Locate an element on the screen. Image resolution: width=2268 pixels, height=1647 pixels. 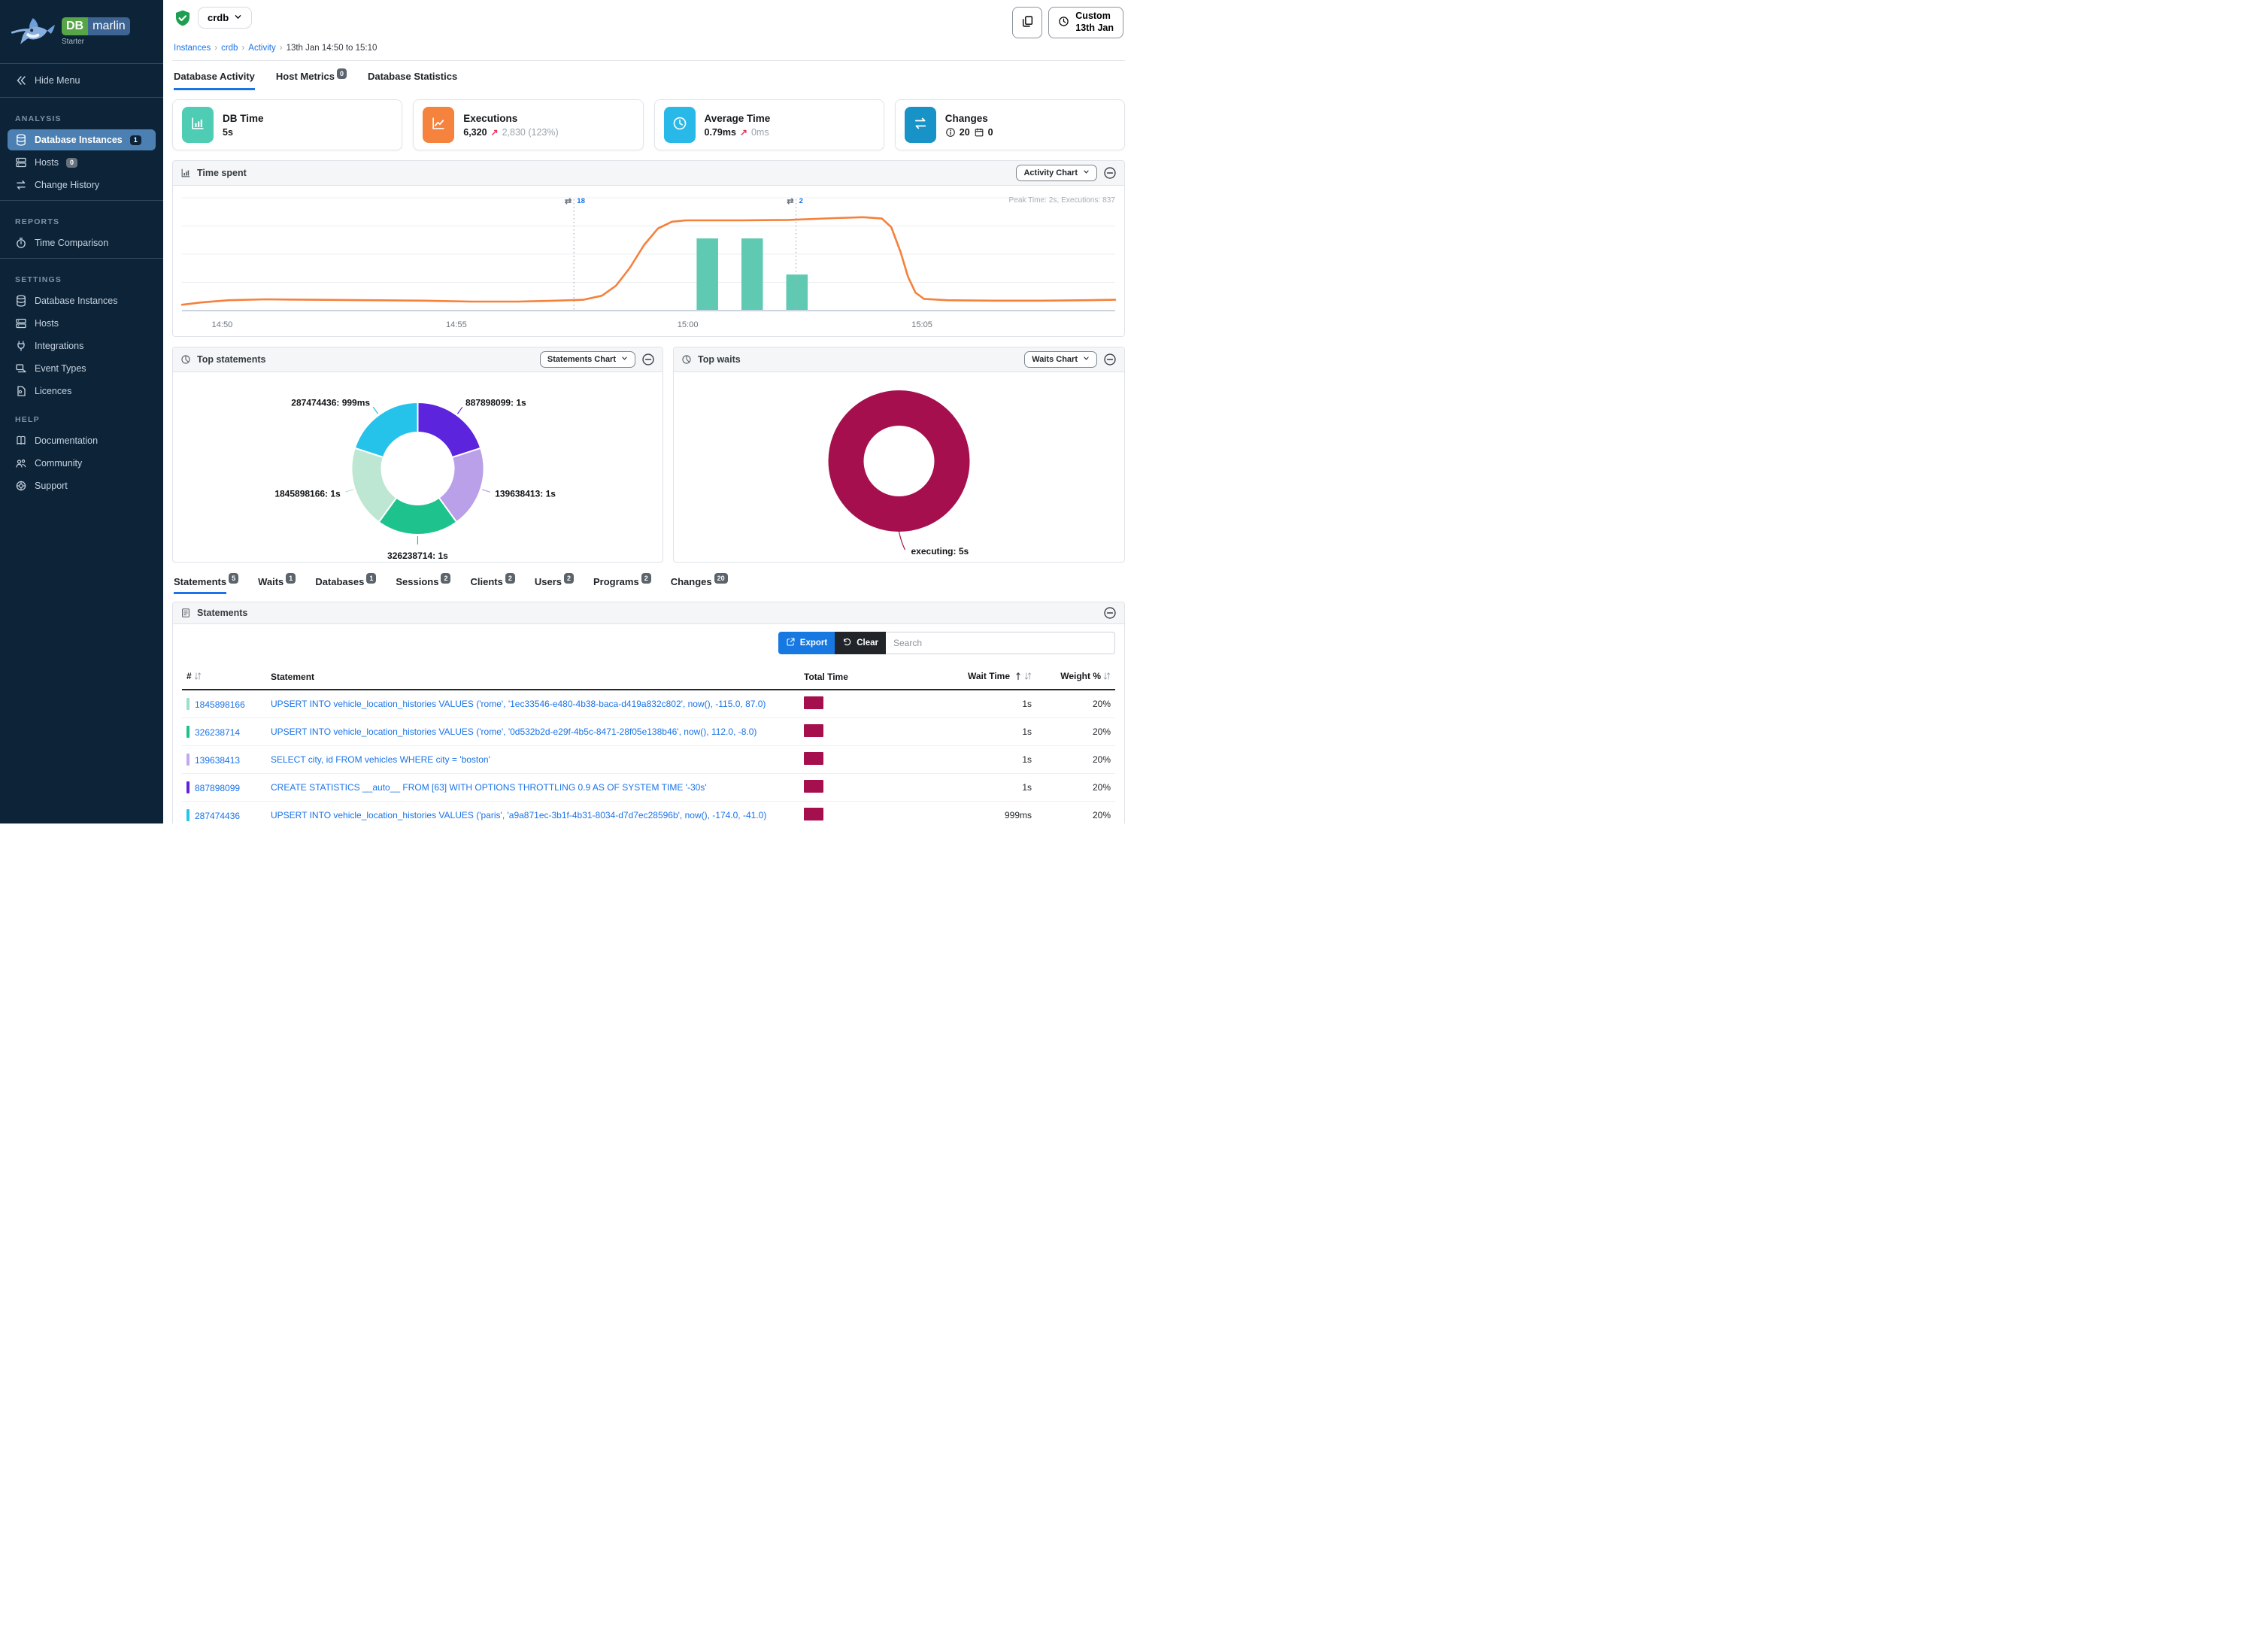
top-waits-panel: Top waits Waits Chart executing: 5s is located at coordinates (899, 455).